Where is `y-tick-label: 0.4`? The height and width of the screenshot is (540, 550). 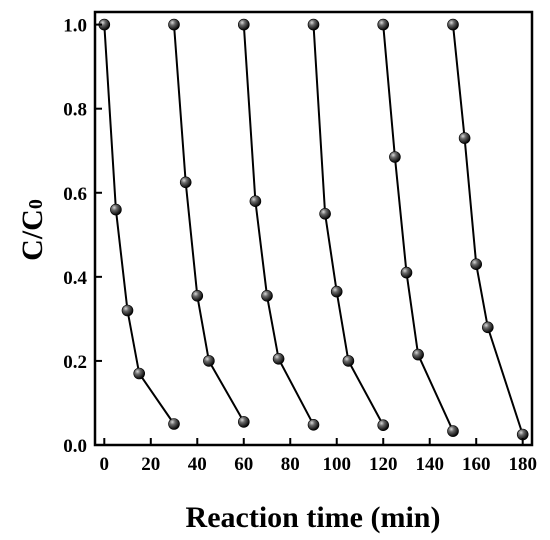 y-tick-label: 0.4 is located at coordinates (75, 278).